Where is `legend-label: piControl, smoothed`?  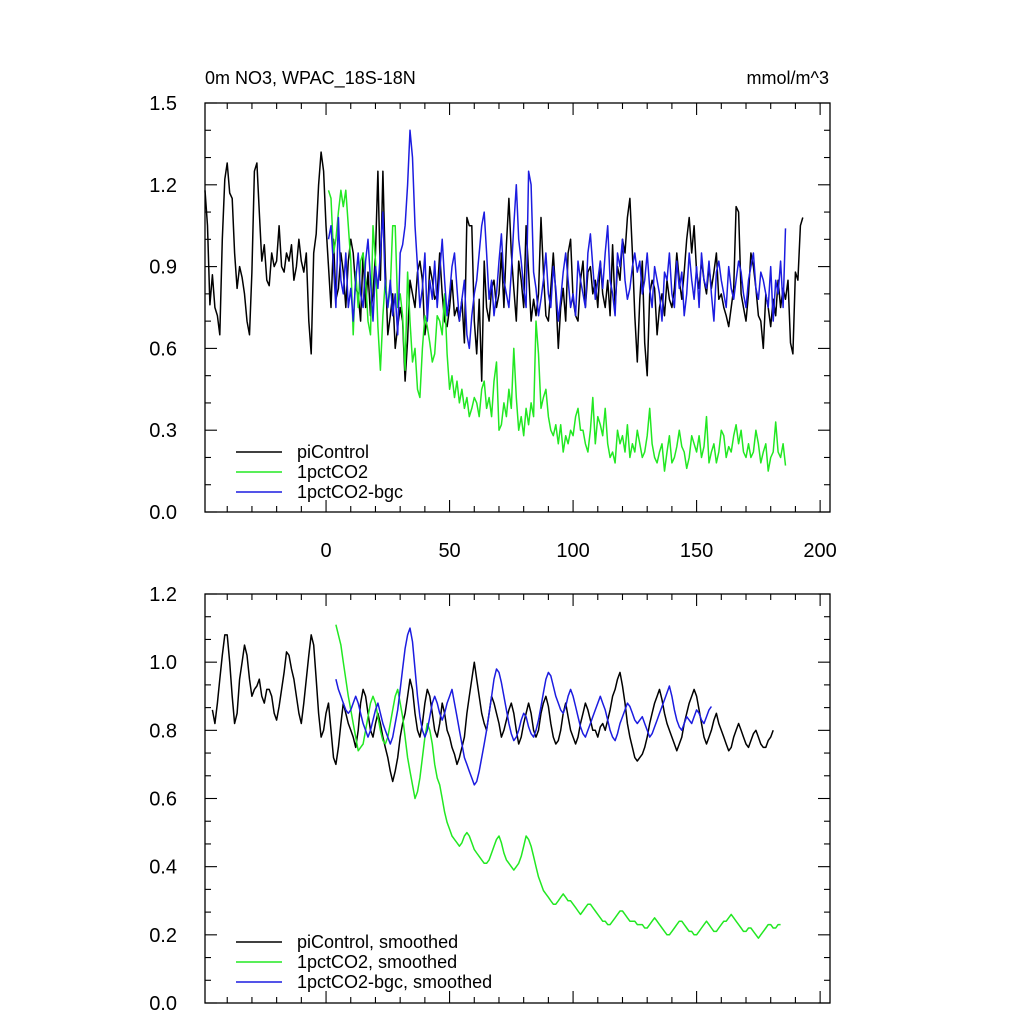
legend-label: piControl, smoothed is located at coordinates (377, 942).